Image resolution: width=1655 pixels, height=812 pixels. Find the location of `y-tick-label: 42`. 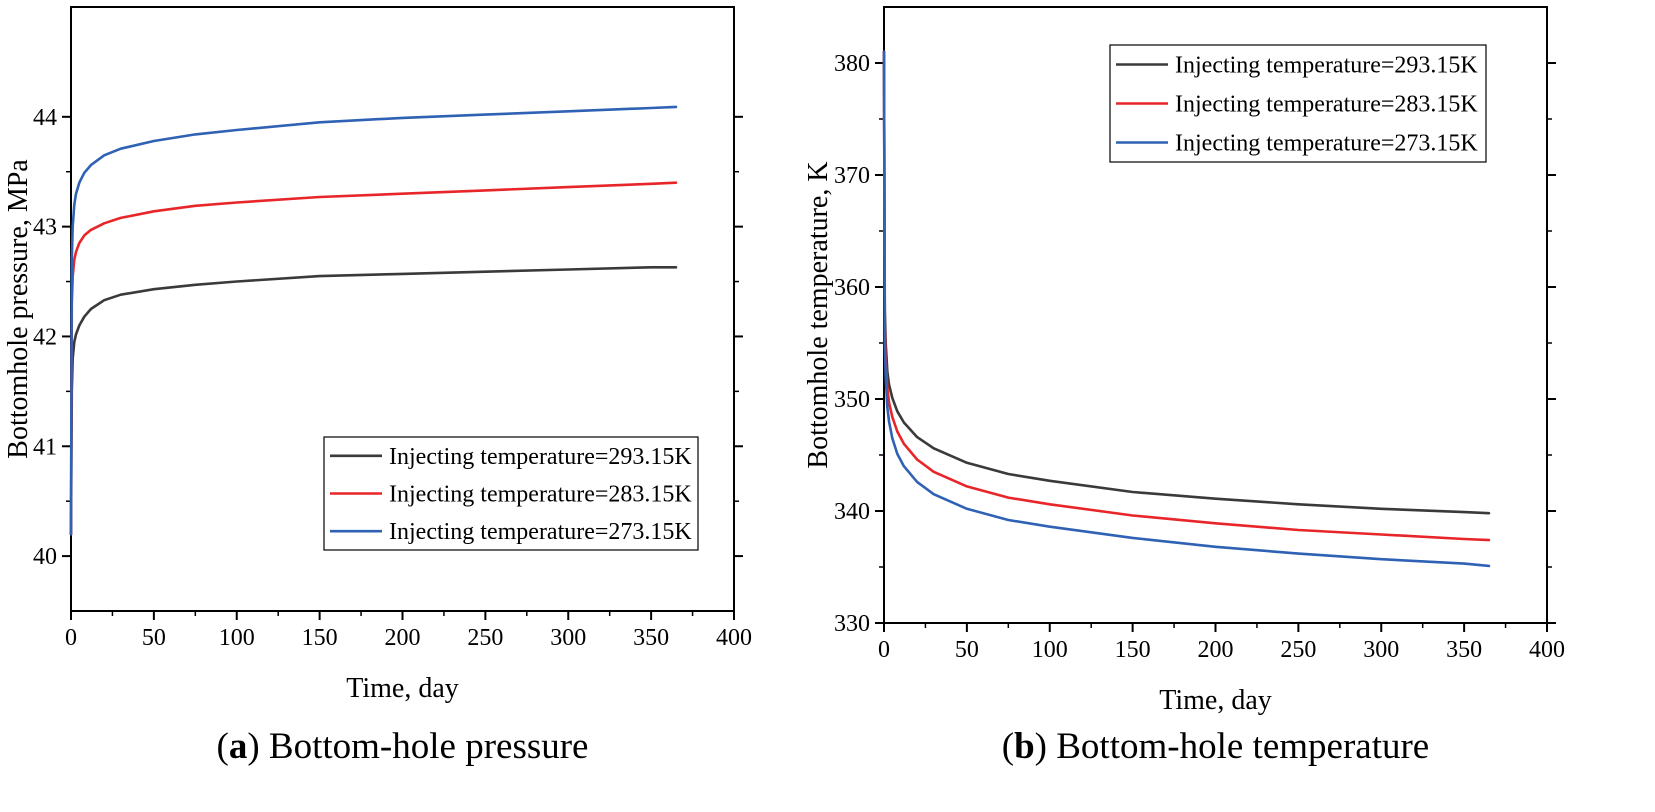

y-tick-label: 42 is located at coordinates (45, 337).